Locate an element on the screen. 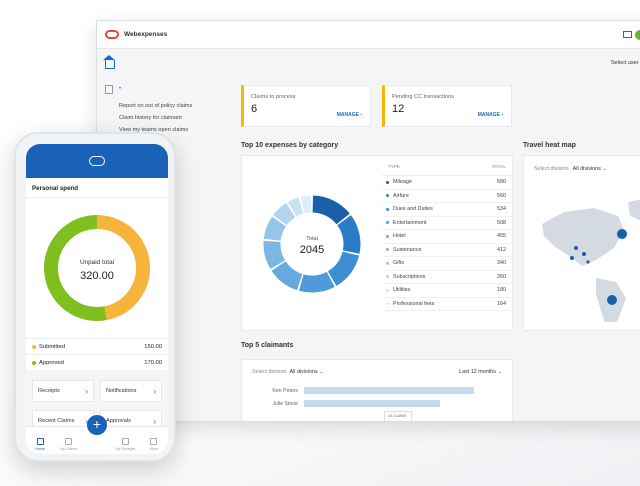  claims-to-process-card: Claims to process 6 MANAGE › is located at coordinates (306, 106).